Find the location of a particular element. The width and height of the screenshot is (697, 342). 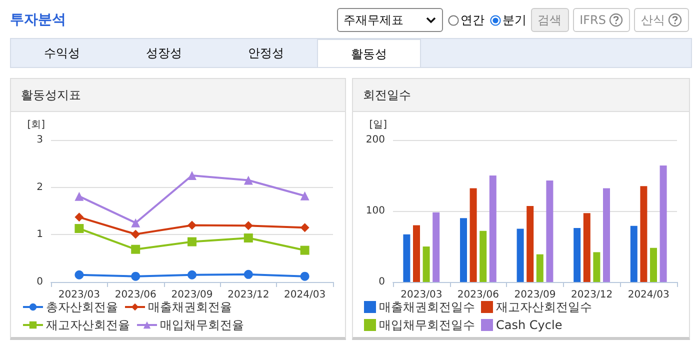

y-tick-label: 2 is located at coordinates (39, 187).